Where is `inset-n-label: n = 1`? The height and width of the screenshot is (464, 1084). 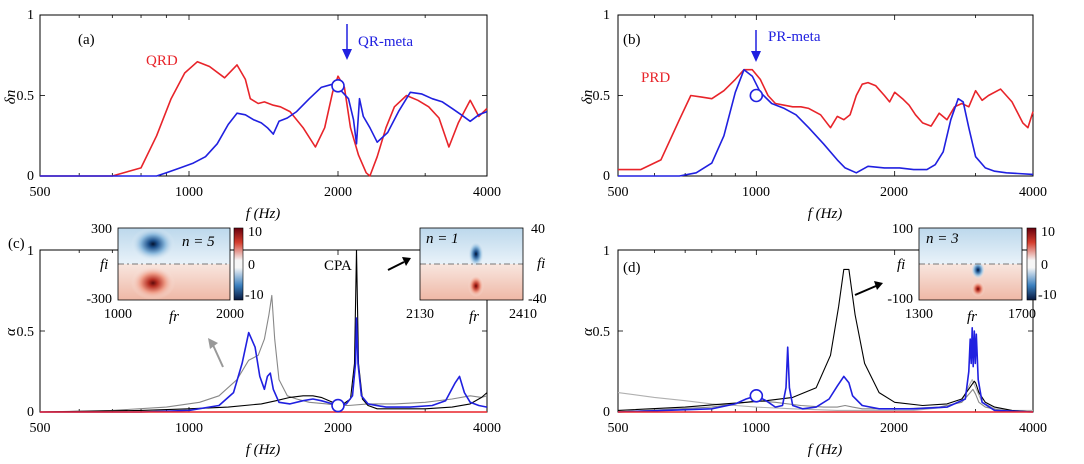
inset-n-label: n = 1 is located at coordinates (442, 239).